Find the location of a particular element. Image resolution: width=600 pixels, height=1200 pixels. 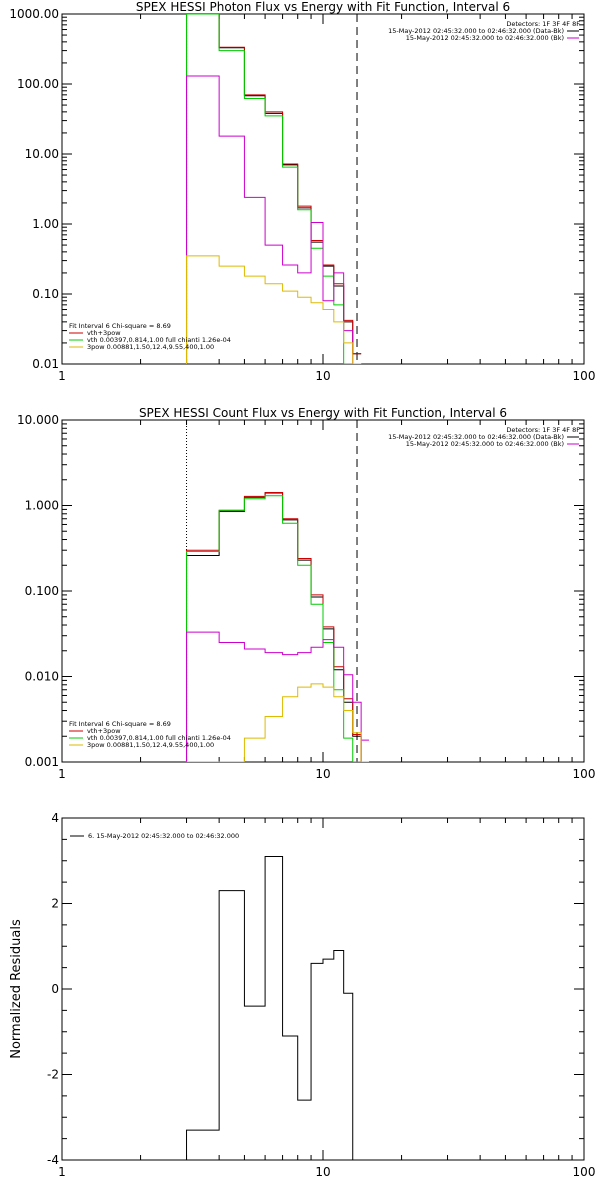

y-tick-label: 1.000 is located at coordinates (42, 506).